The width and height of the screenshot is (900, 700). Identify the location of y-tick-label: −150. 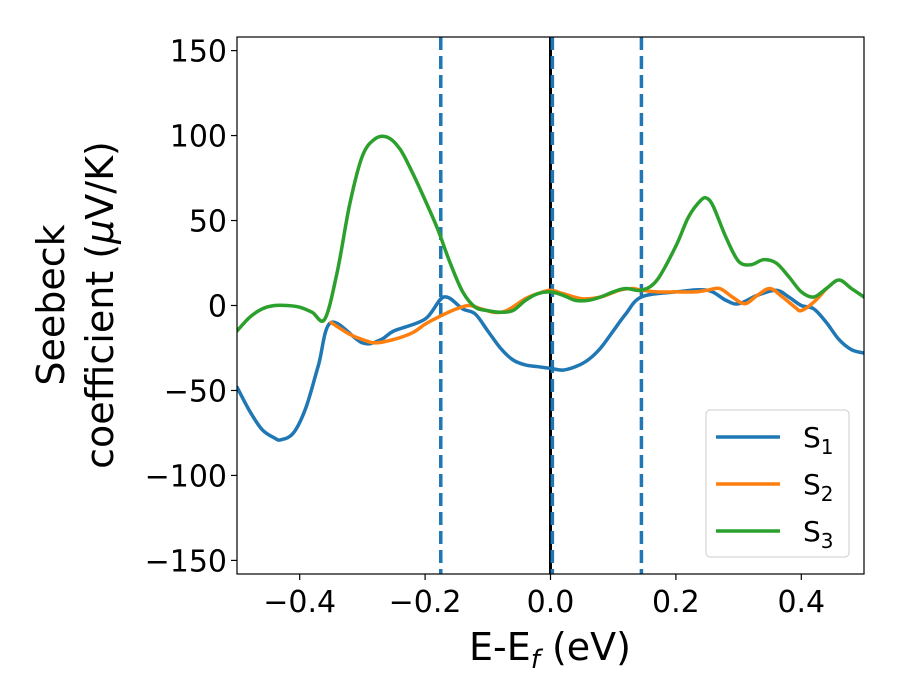
(186, 561).